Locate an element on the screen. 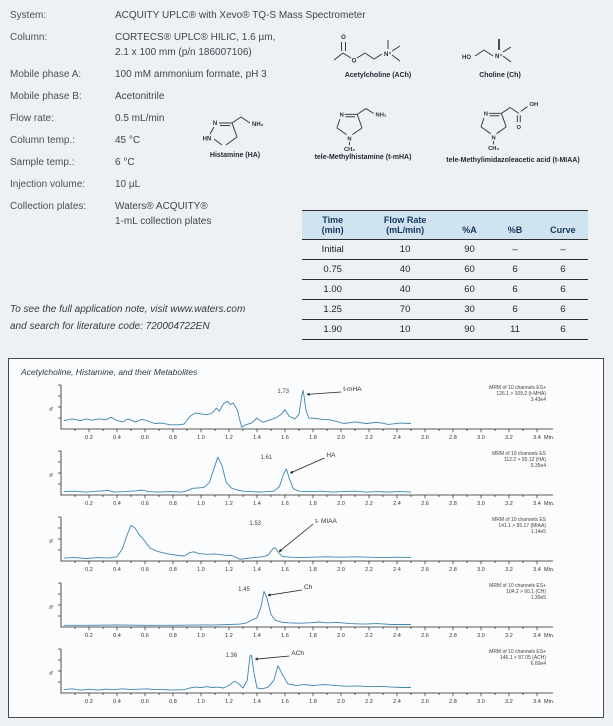  structure-caption: tele-Methylimidazoleacetic acid (t-MIAA) is located at coordinates (513, 160).